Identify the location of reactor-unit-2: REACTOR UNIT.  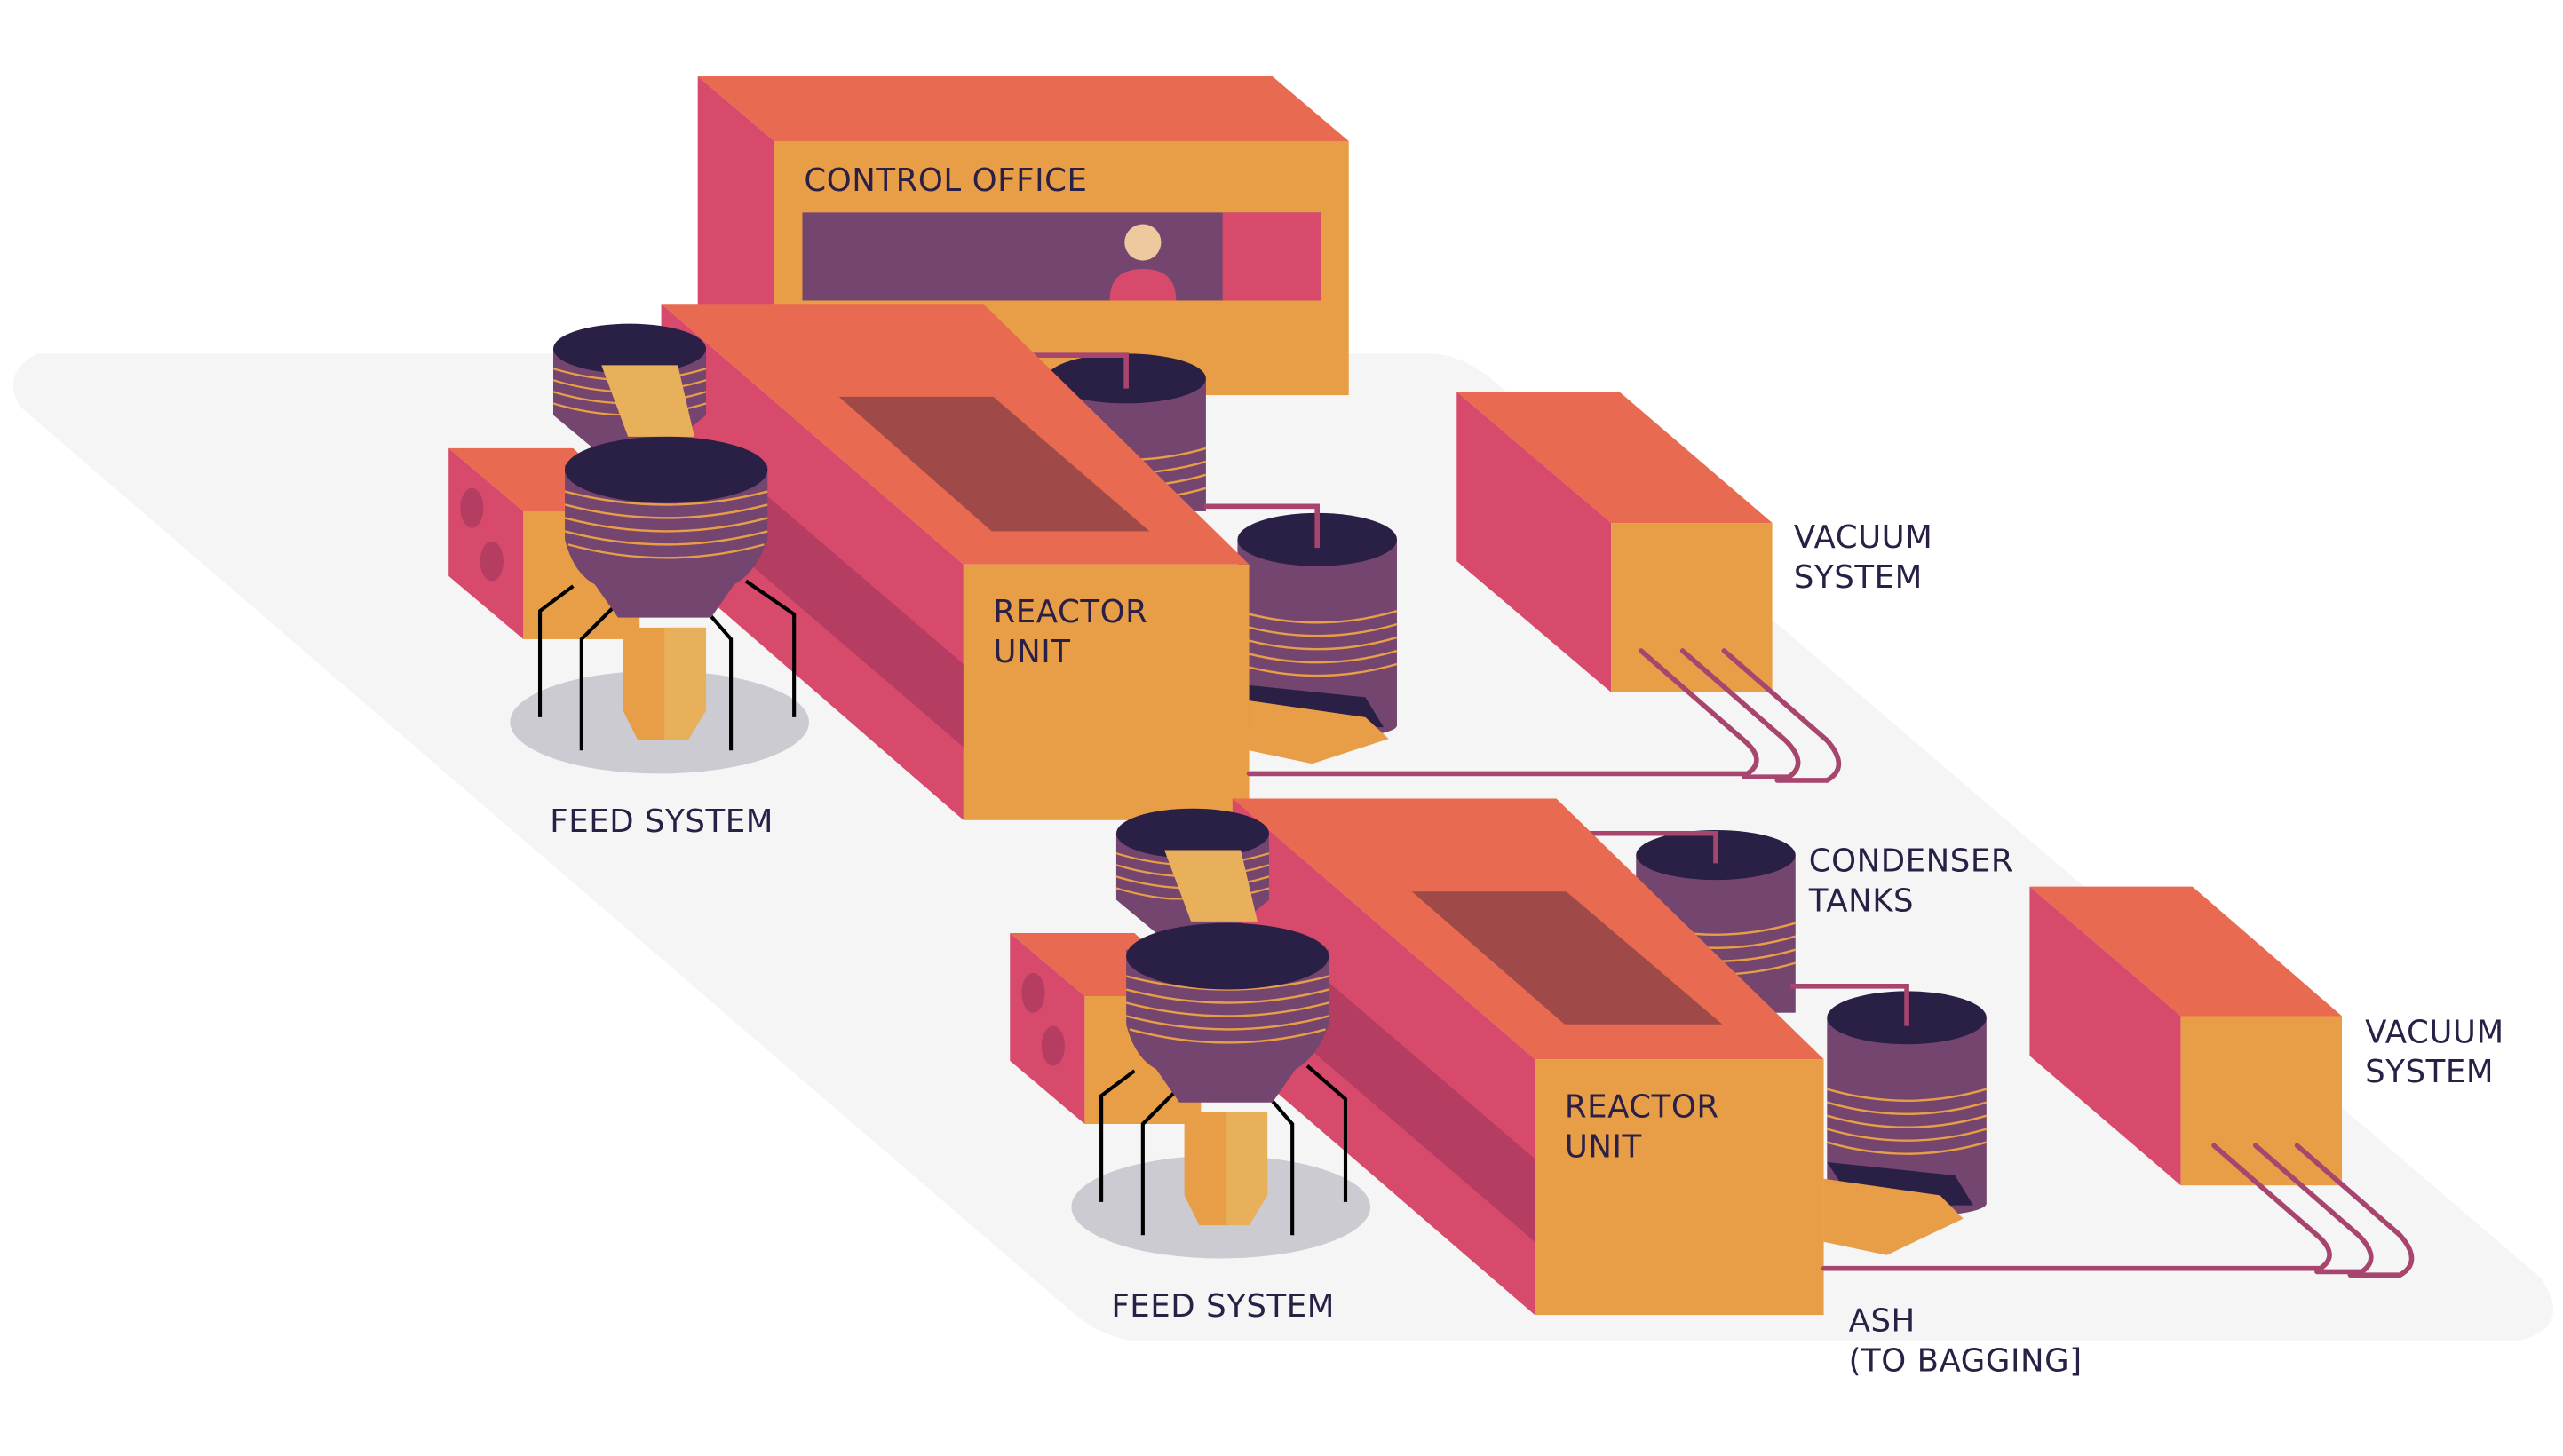
(1528, 1057).